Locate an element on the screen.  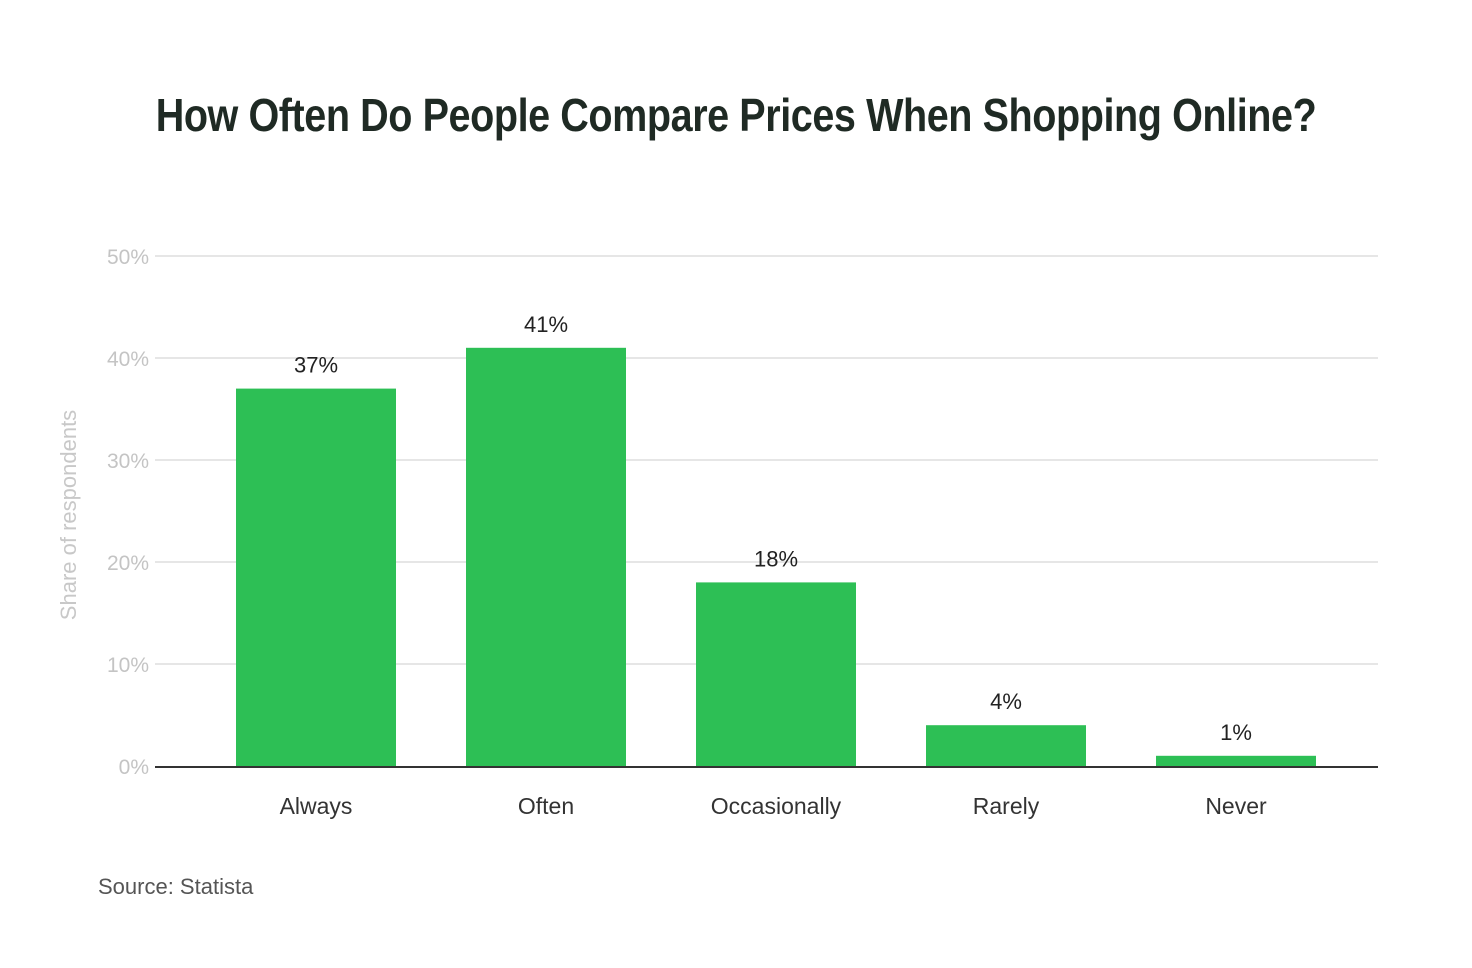
bar-often is located at coordinates (546, 556).